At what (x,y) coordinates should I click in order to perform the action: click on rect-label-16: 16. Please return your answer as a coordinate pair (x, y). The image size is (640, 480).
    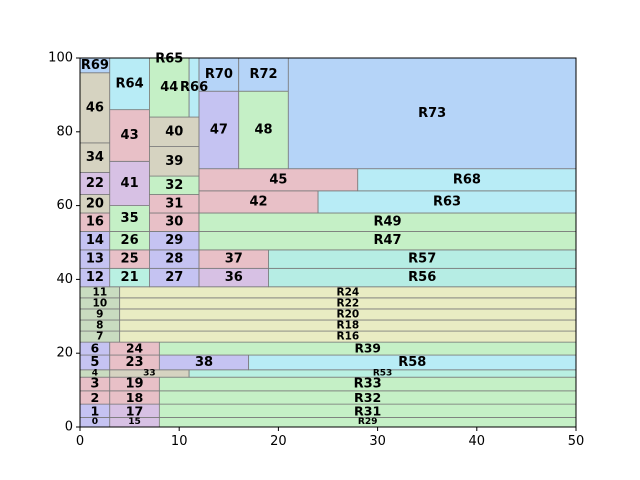
    Looking at the image, I should click on (95, 222).